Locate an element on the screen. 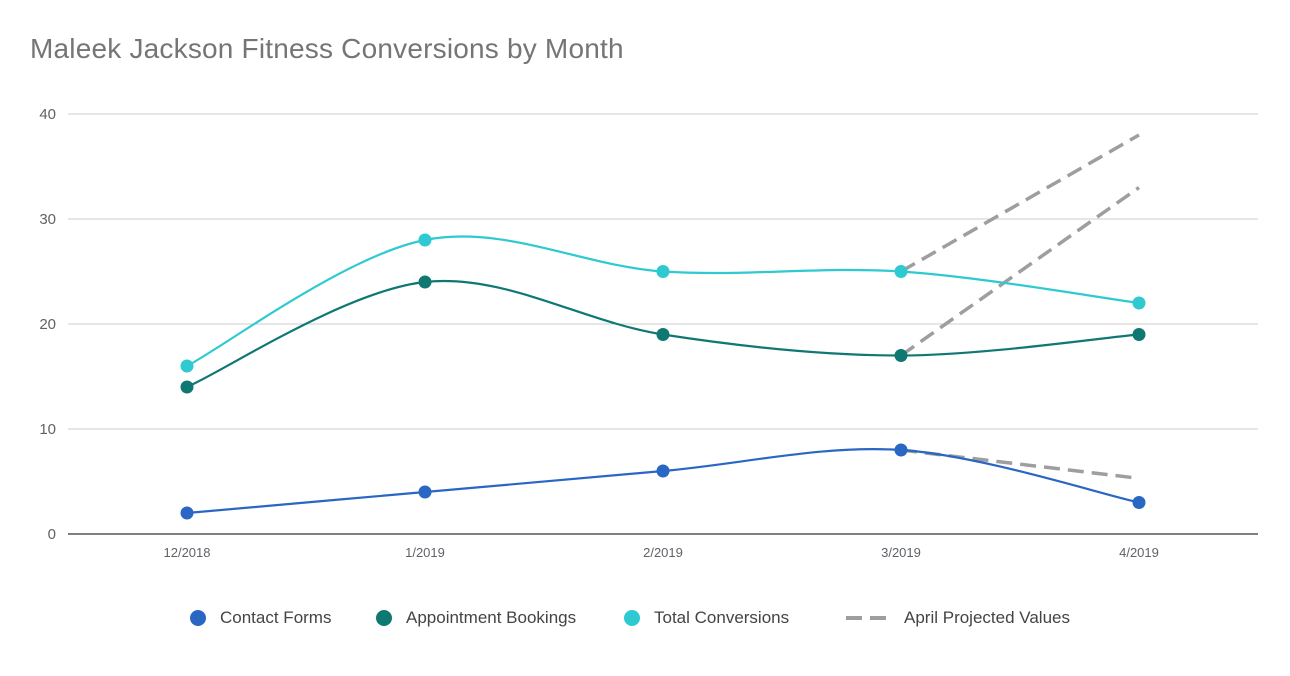 Image resolution: width=1290 pixels, height=676 pixels. x-tick-label: 1/2019 is located at coordinates (425, 552).